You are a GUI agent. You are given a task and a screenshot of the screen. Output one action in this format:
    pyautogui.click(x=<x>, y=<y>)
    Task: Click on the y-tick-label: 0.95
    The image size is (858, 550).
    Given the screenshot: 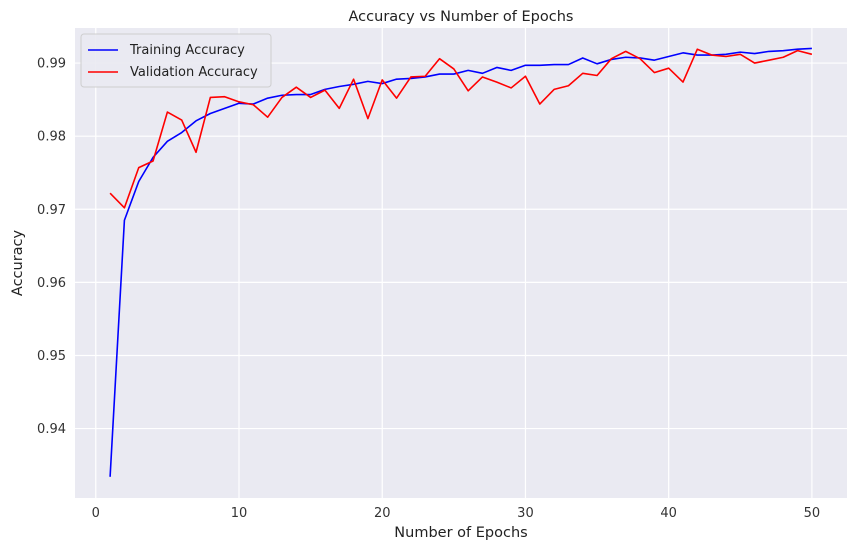 What is the action you would take?
    pyautogui.click(x=51, y=356)
    